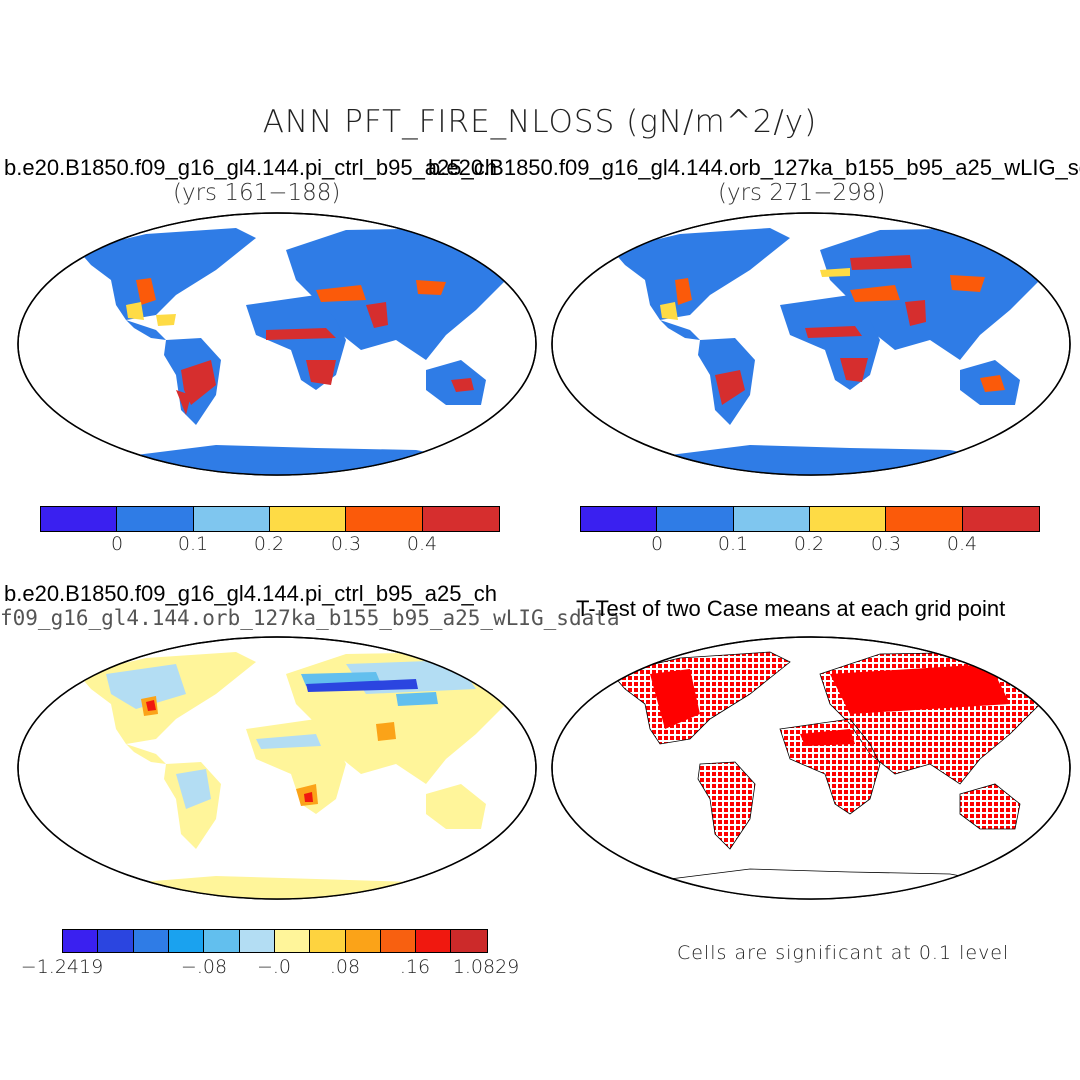 The image size is (1080, 1080). I want to click on panel3-land, so click(297, 775).